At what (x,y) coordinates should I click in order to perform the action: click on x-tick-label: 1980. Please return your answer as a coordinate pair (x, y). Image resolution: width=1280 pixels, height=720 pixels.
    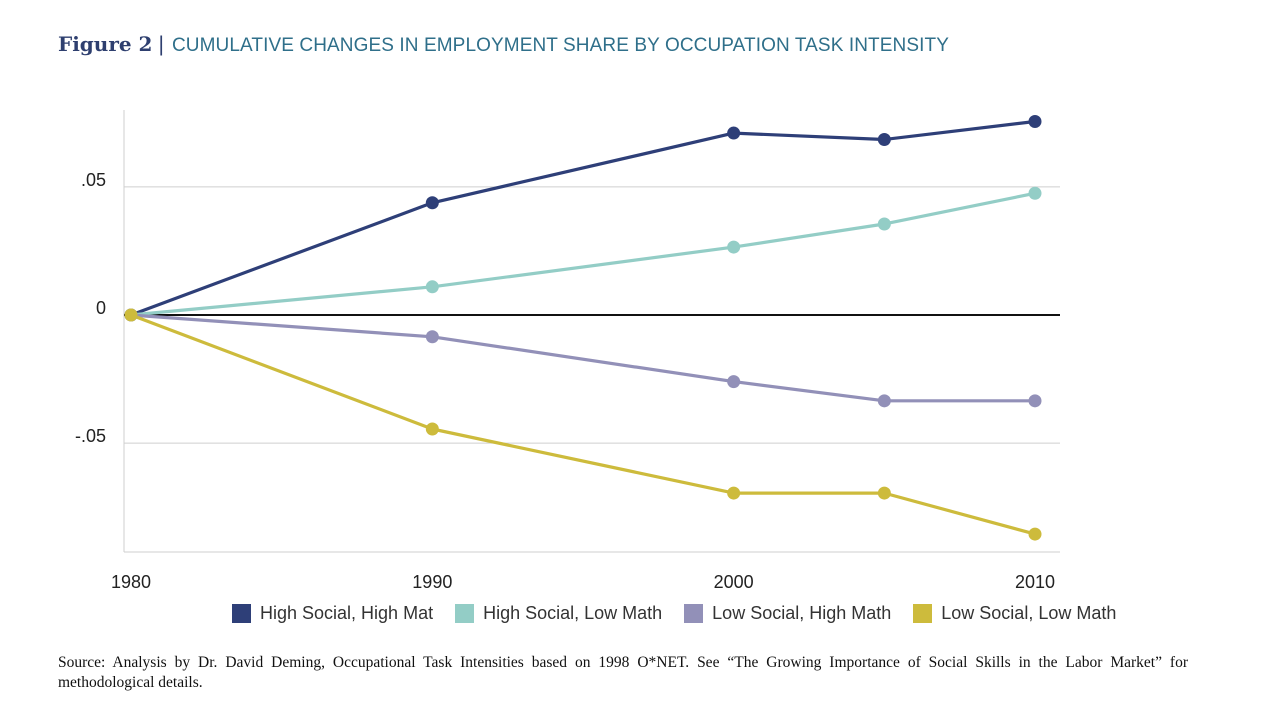
    Looking at the image, I should click on (131, 582).